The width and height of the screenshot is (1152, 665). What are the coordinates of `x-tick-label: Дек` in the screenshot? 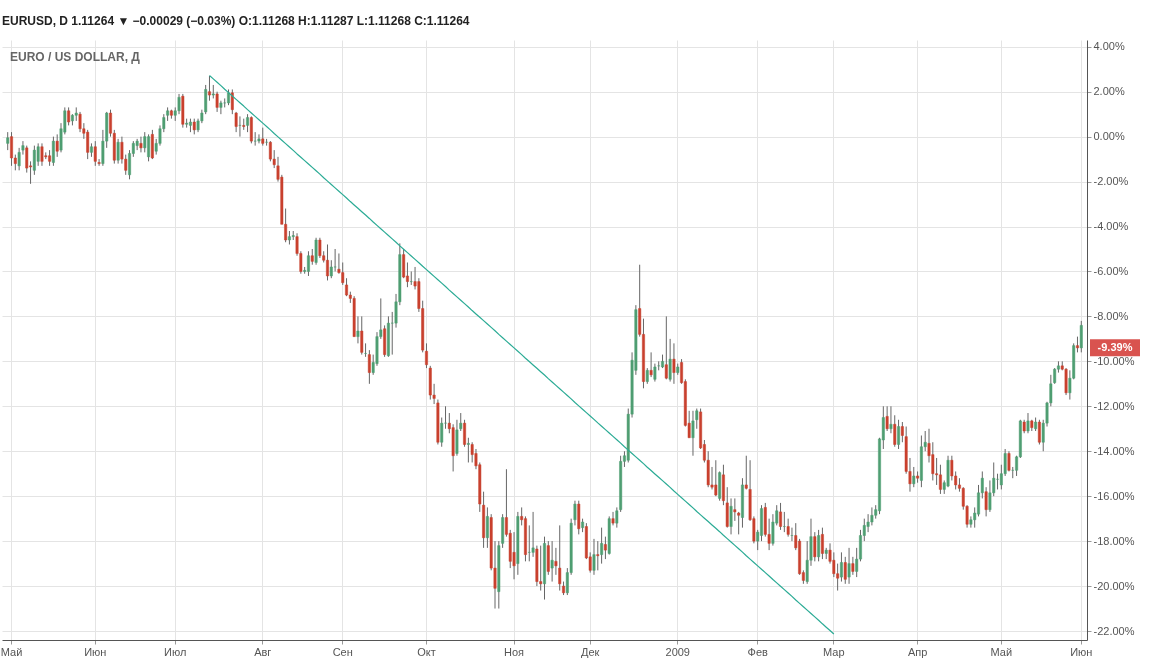 It's located at (590, 651).